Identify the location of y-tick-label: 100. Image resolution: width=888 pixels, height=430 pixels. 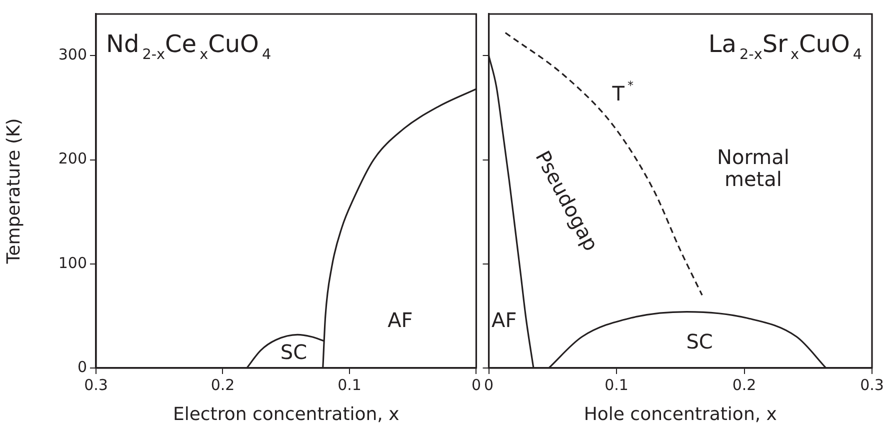
(72, 263).